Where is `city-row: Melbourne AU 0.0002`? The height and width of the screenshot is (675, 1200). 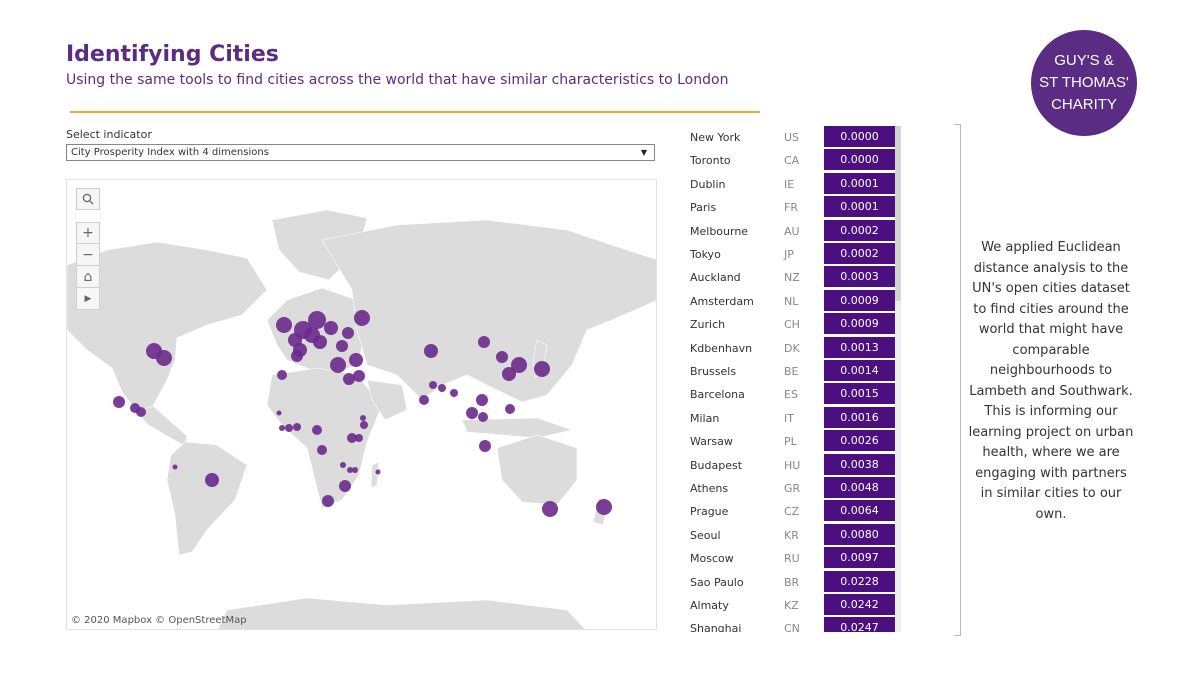 city-row: Melbourne AU 0.0002 is located at coordinates (796, 231).